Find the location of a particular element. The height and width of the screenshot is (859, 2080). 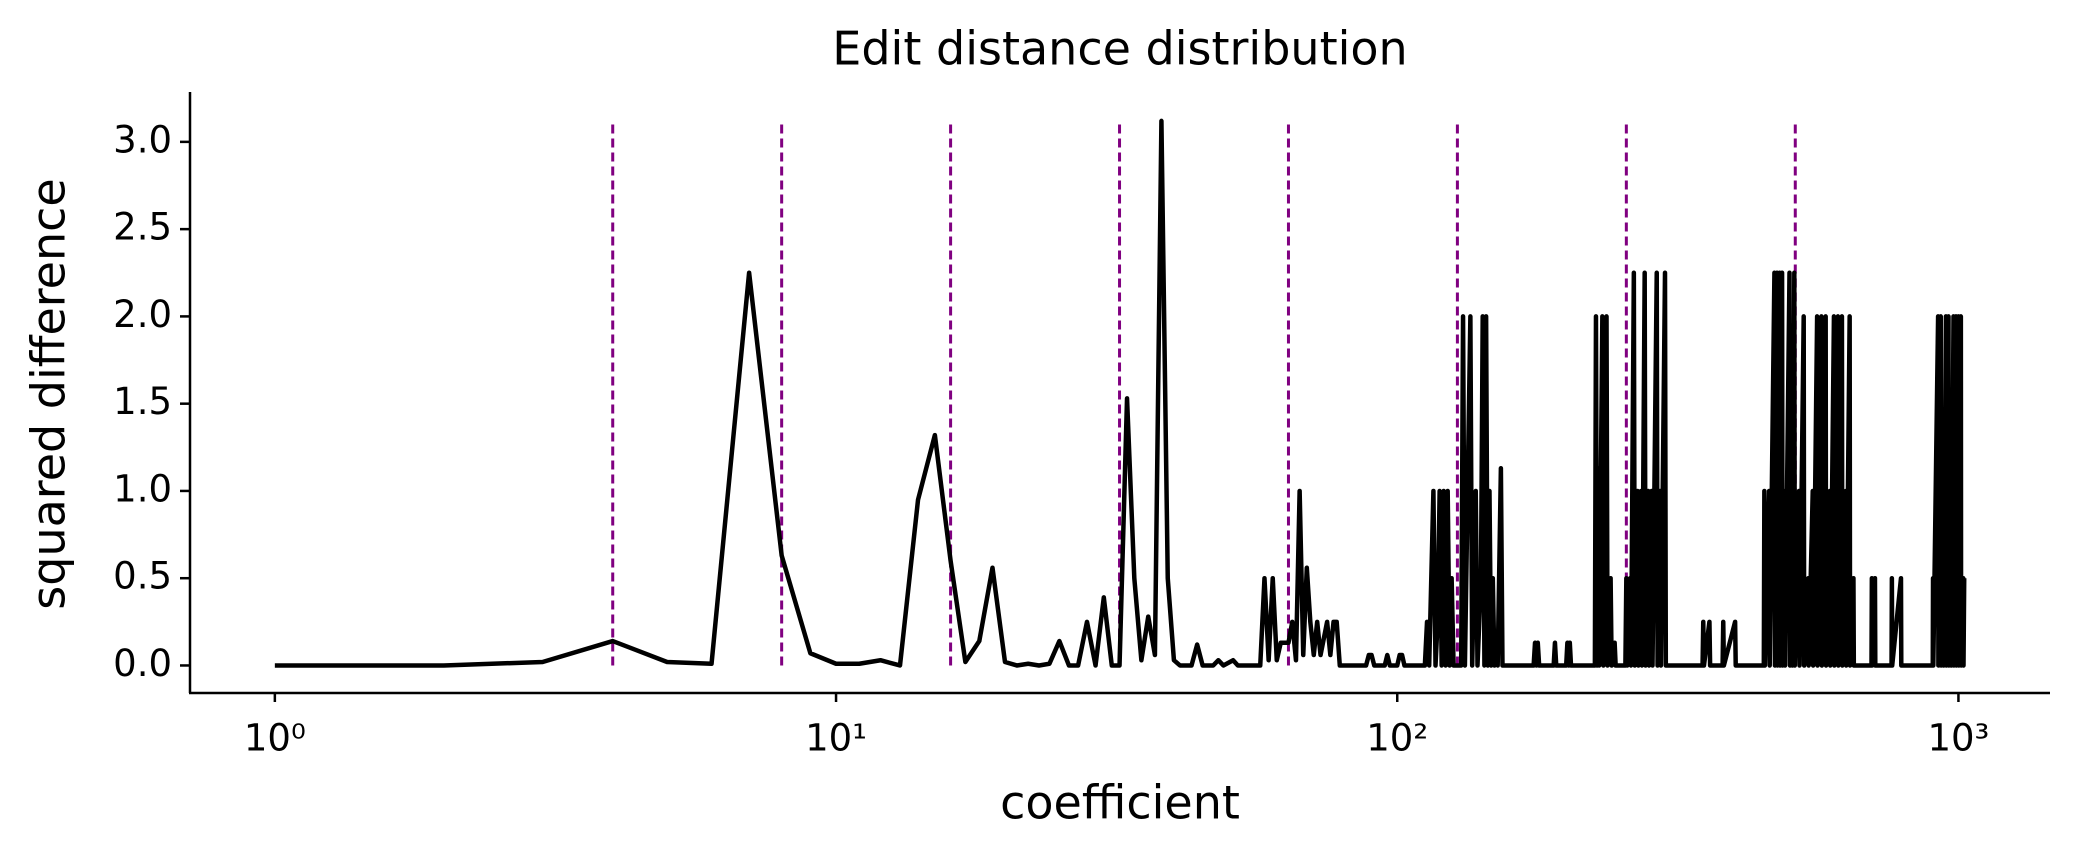

x-tick-label: 10⁰ is located at coordinates (275, 738).